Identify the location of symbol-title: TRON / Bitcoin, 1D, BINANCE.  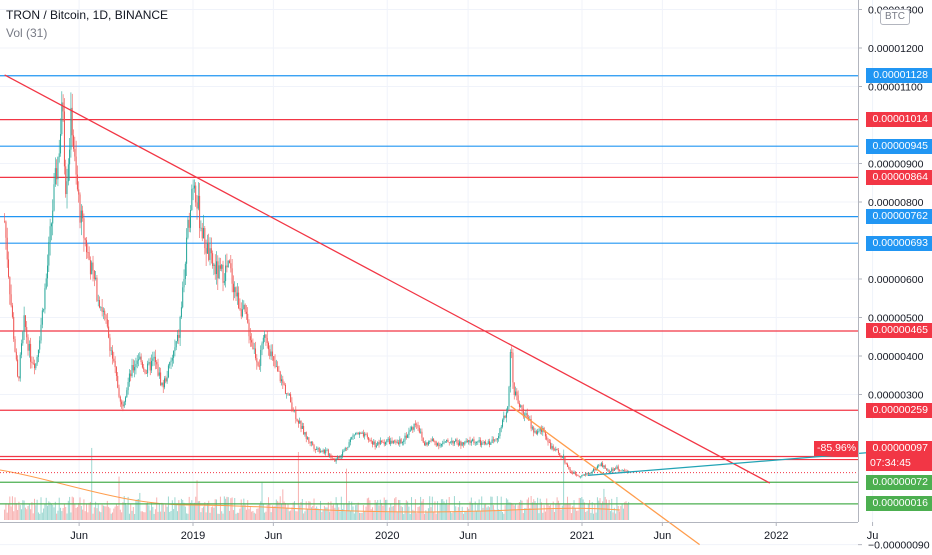
(87, 15).